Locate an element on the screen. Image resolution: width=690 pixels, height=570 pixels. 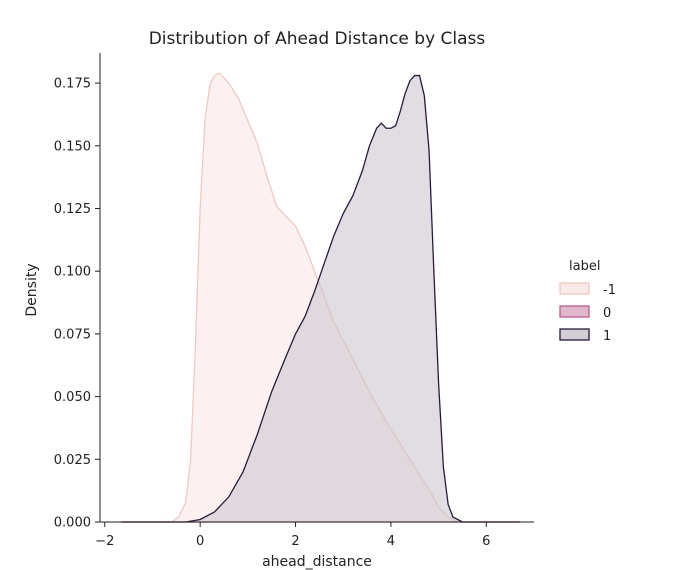
x-tick-label: 6 is located at coordinates (486, 541).